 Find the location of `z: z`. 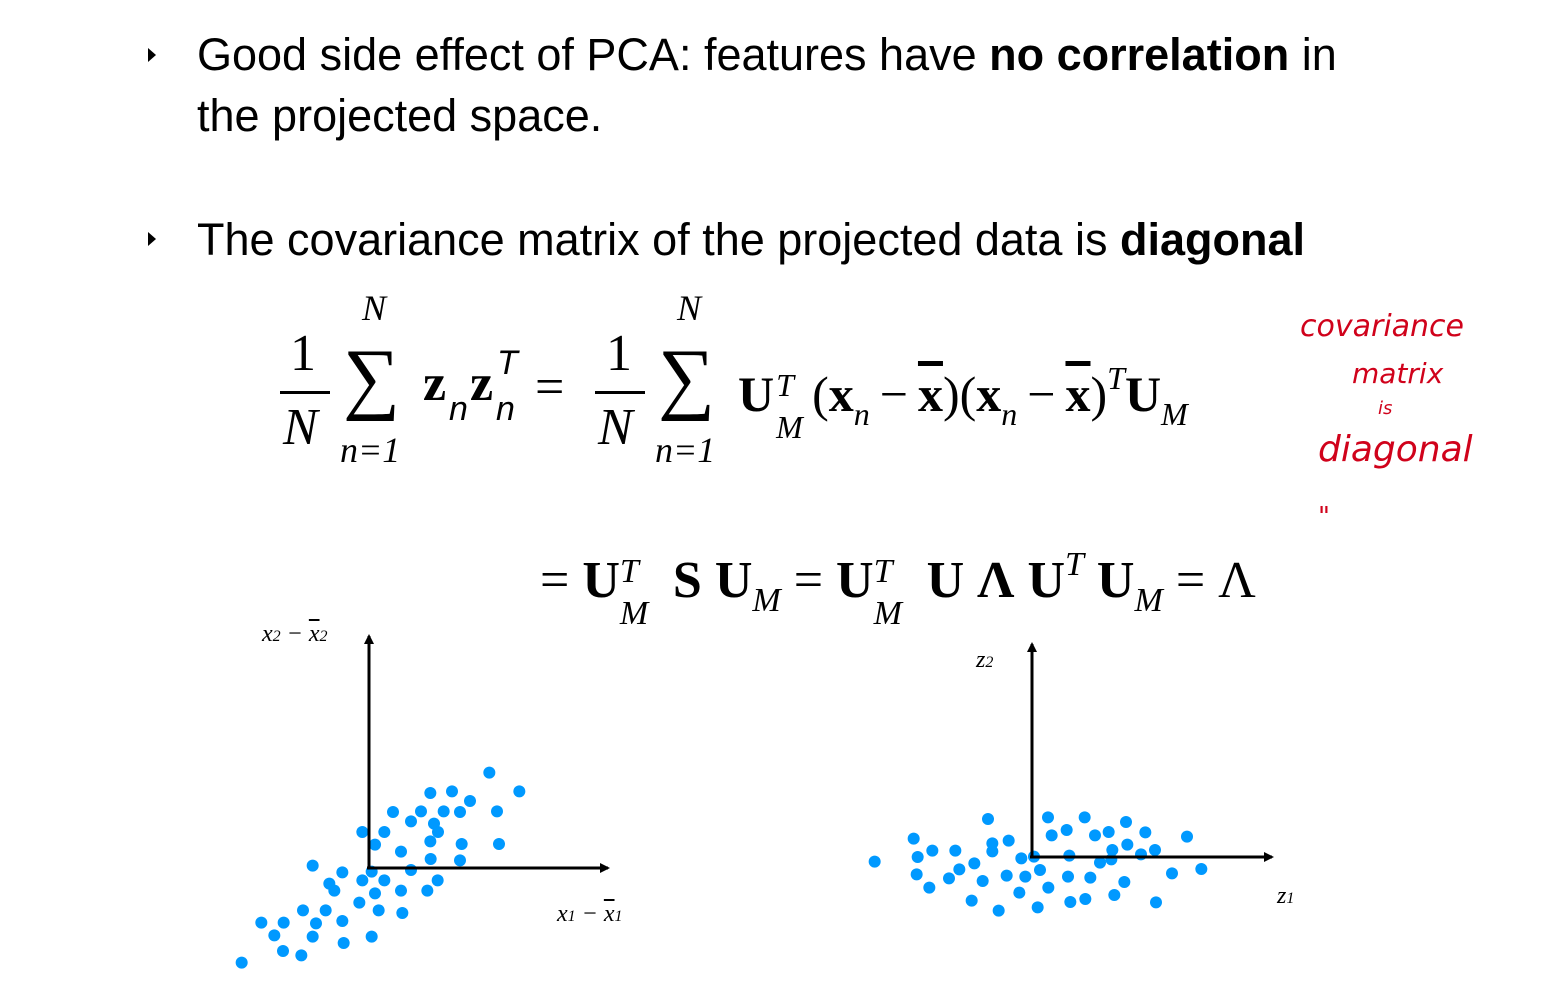

z: z is located at coordinates (482, 383).